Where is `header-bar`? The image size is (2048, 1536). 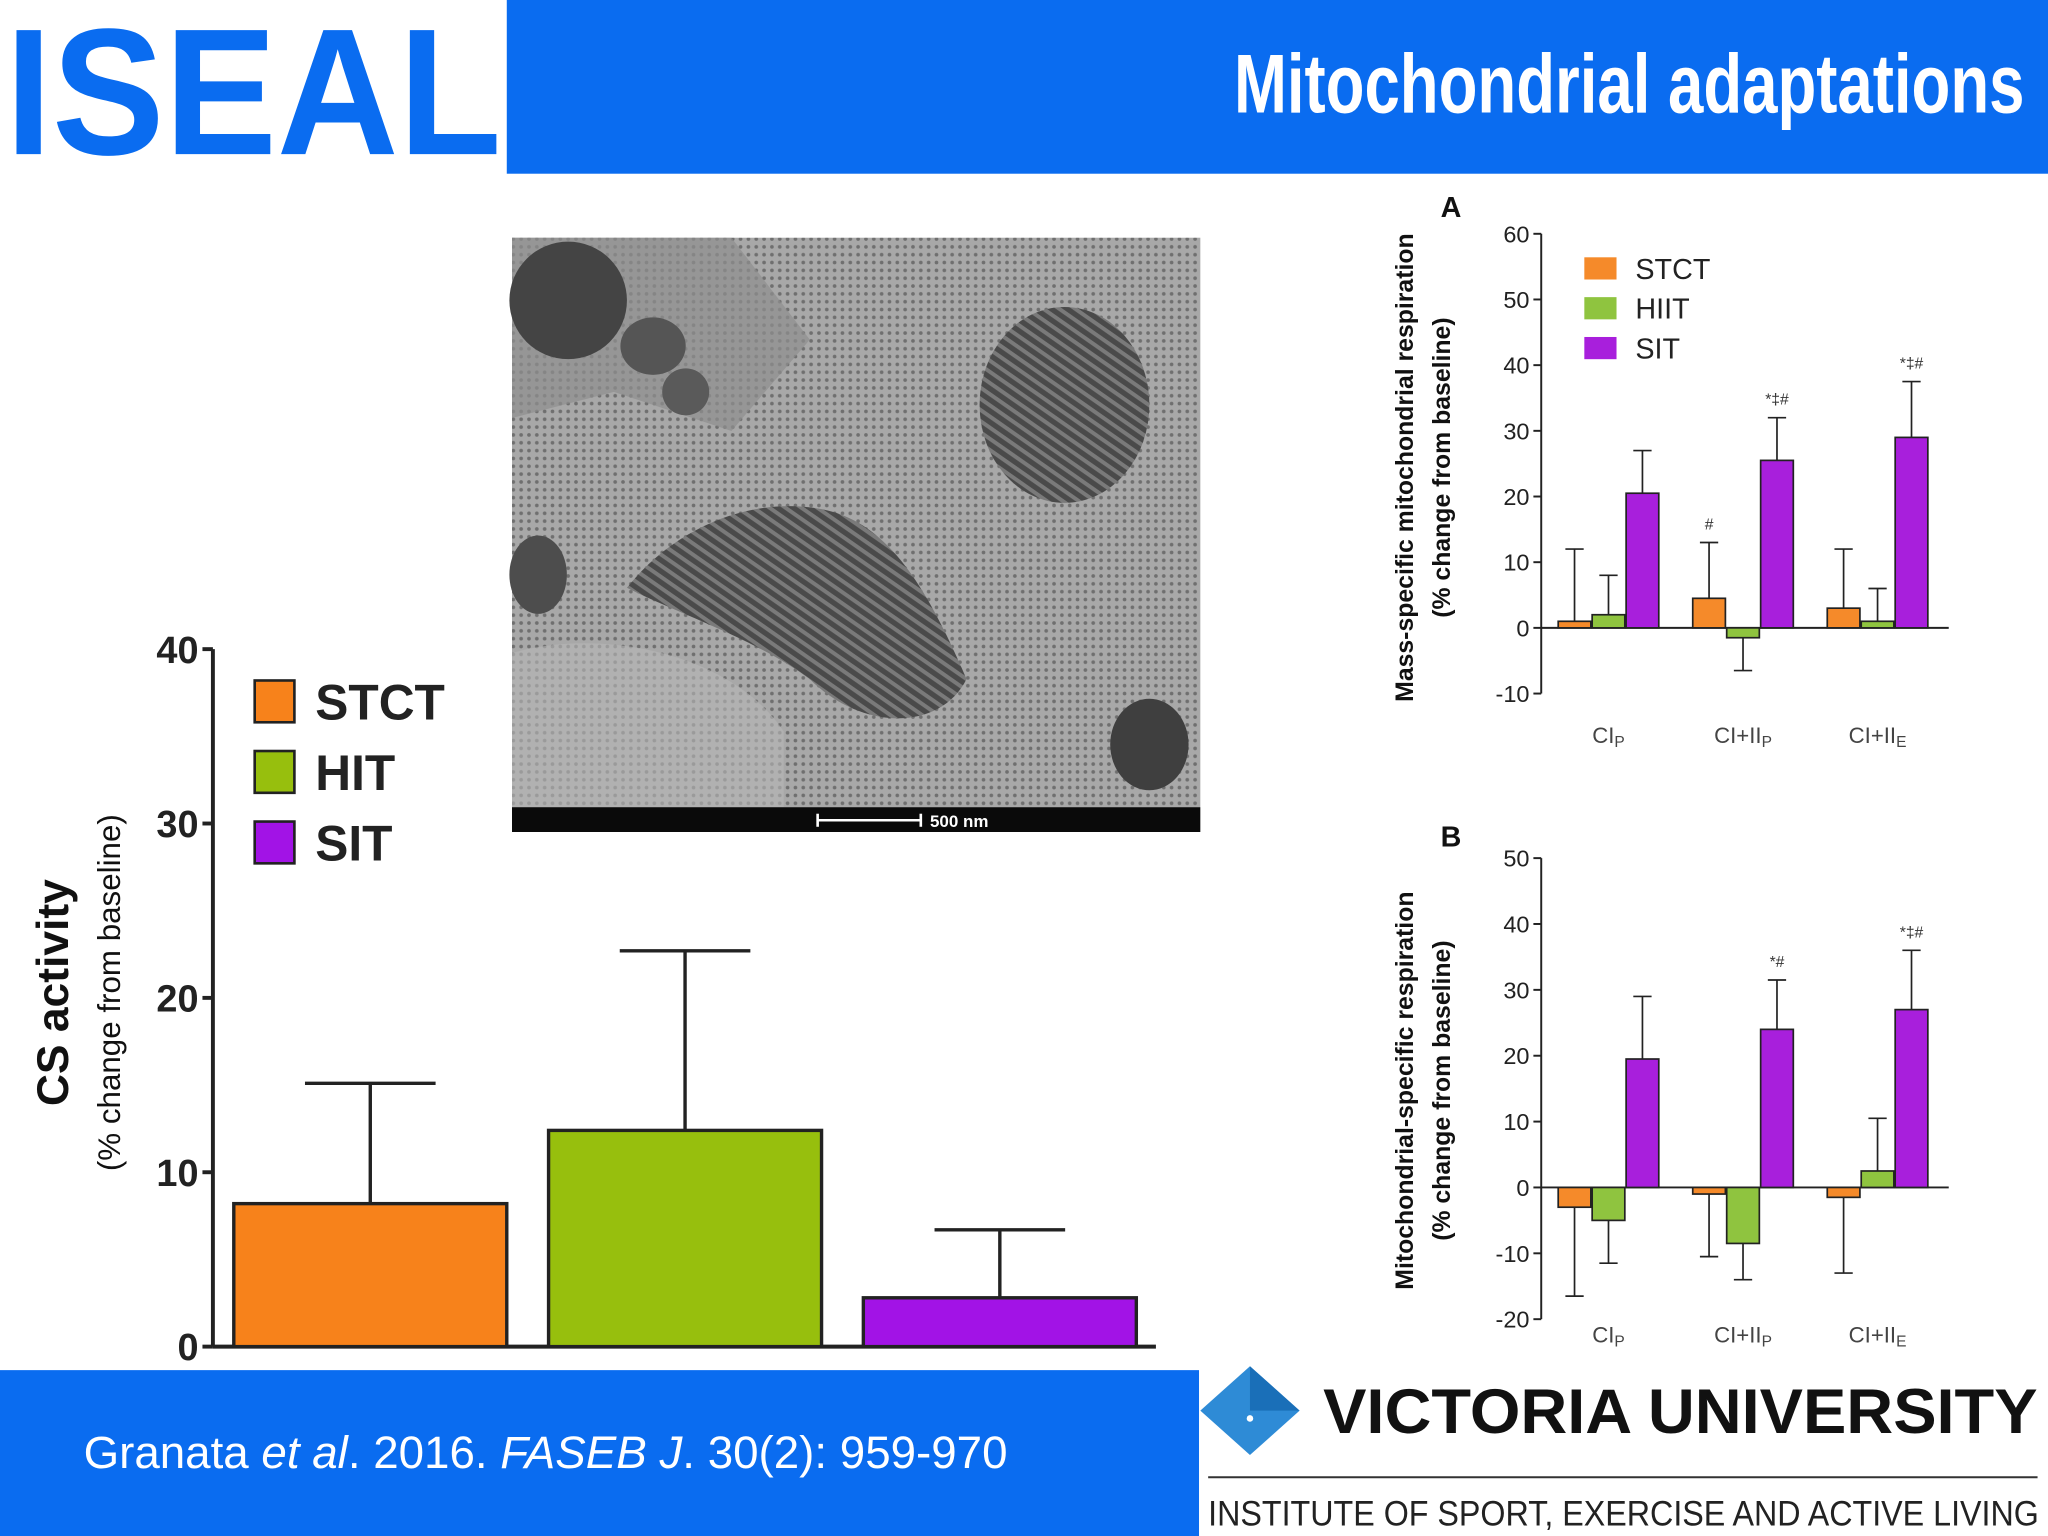 header-bar is located at coordinates (1277, 87).